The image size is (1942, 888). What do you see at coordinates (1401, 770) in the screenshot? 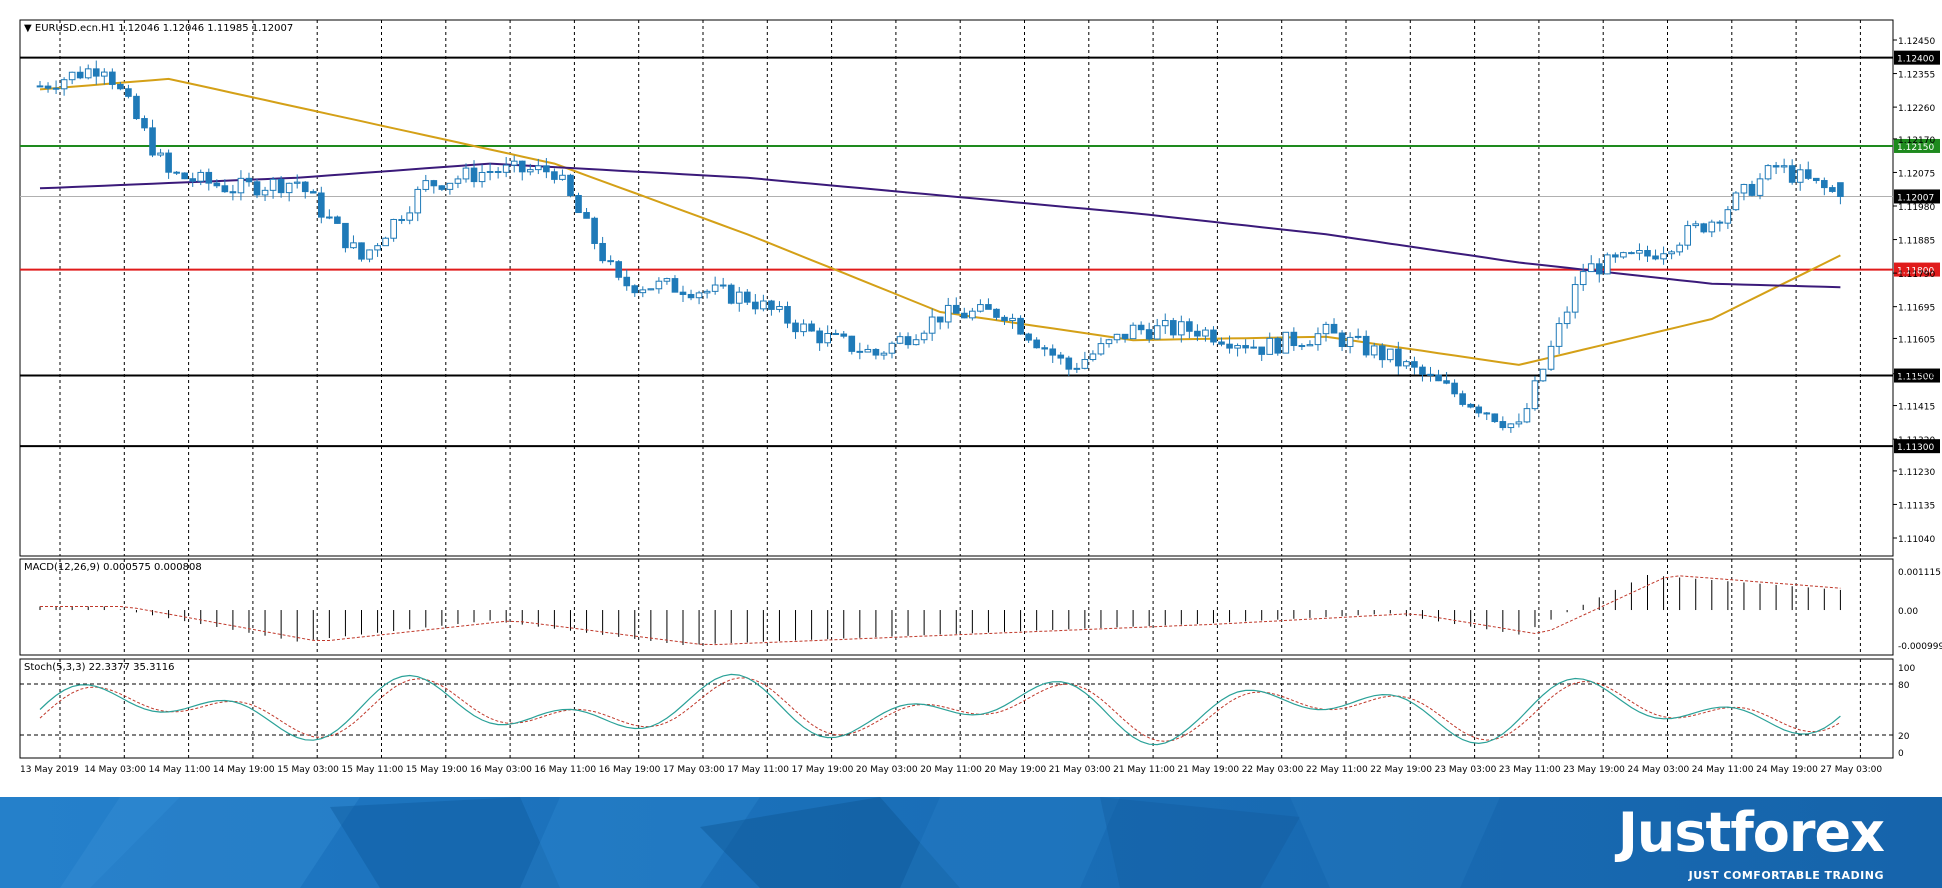
I see `time-label: 22 May 19:00` at bounding box center [1401, 770].